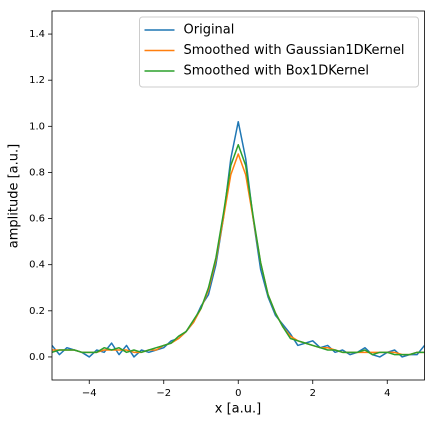  I want to click on y-tick-label: 0.8, so click(37, 172).